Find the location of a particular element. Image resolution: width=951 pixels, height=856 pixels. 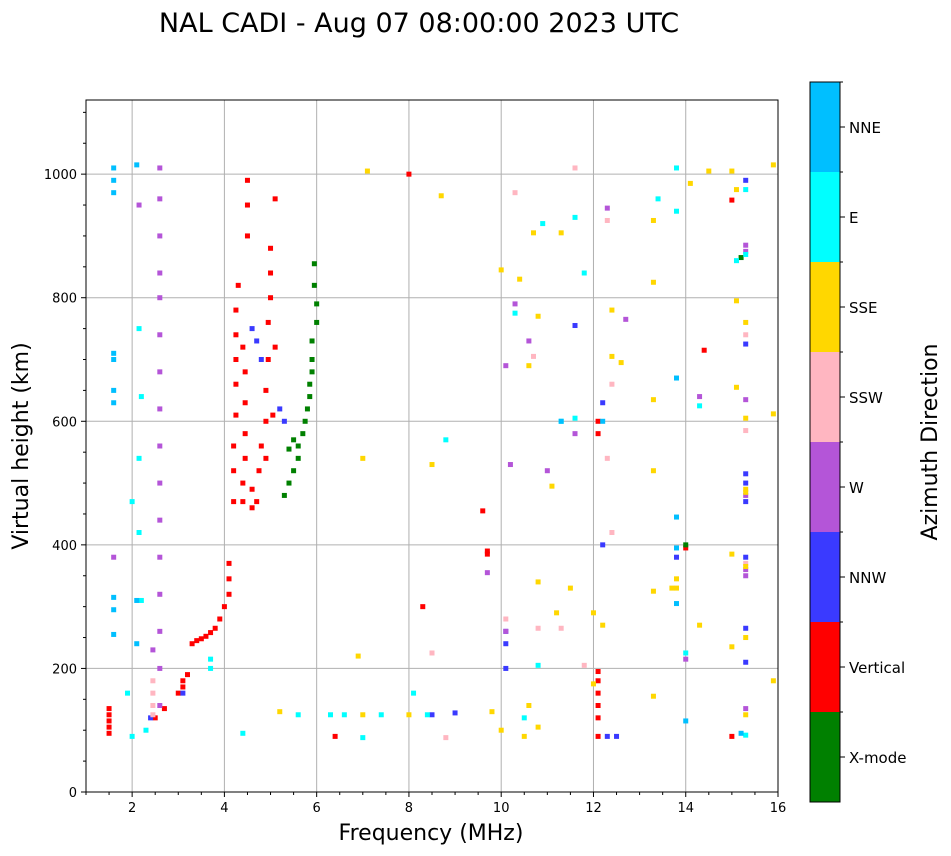

x-axis: 2 4 6 8 10 12 14 16 is located at coordinates (435, 804).